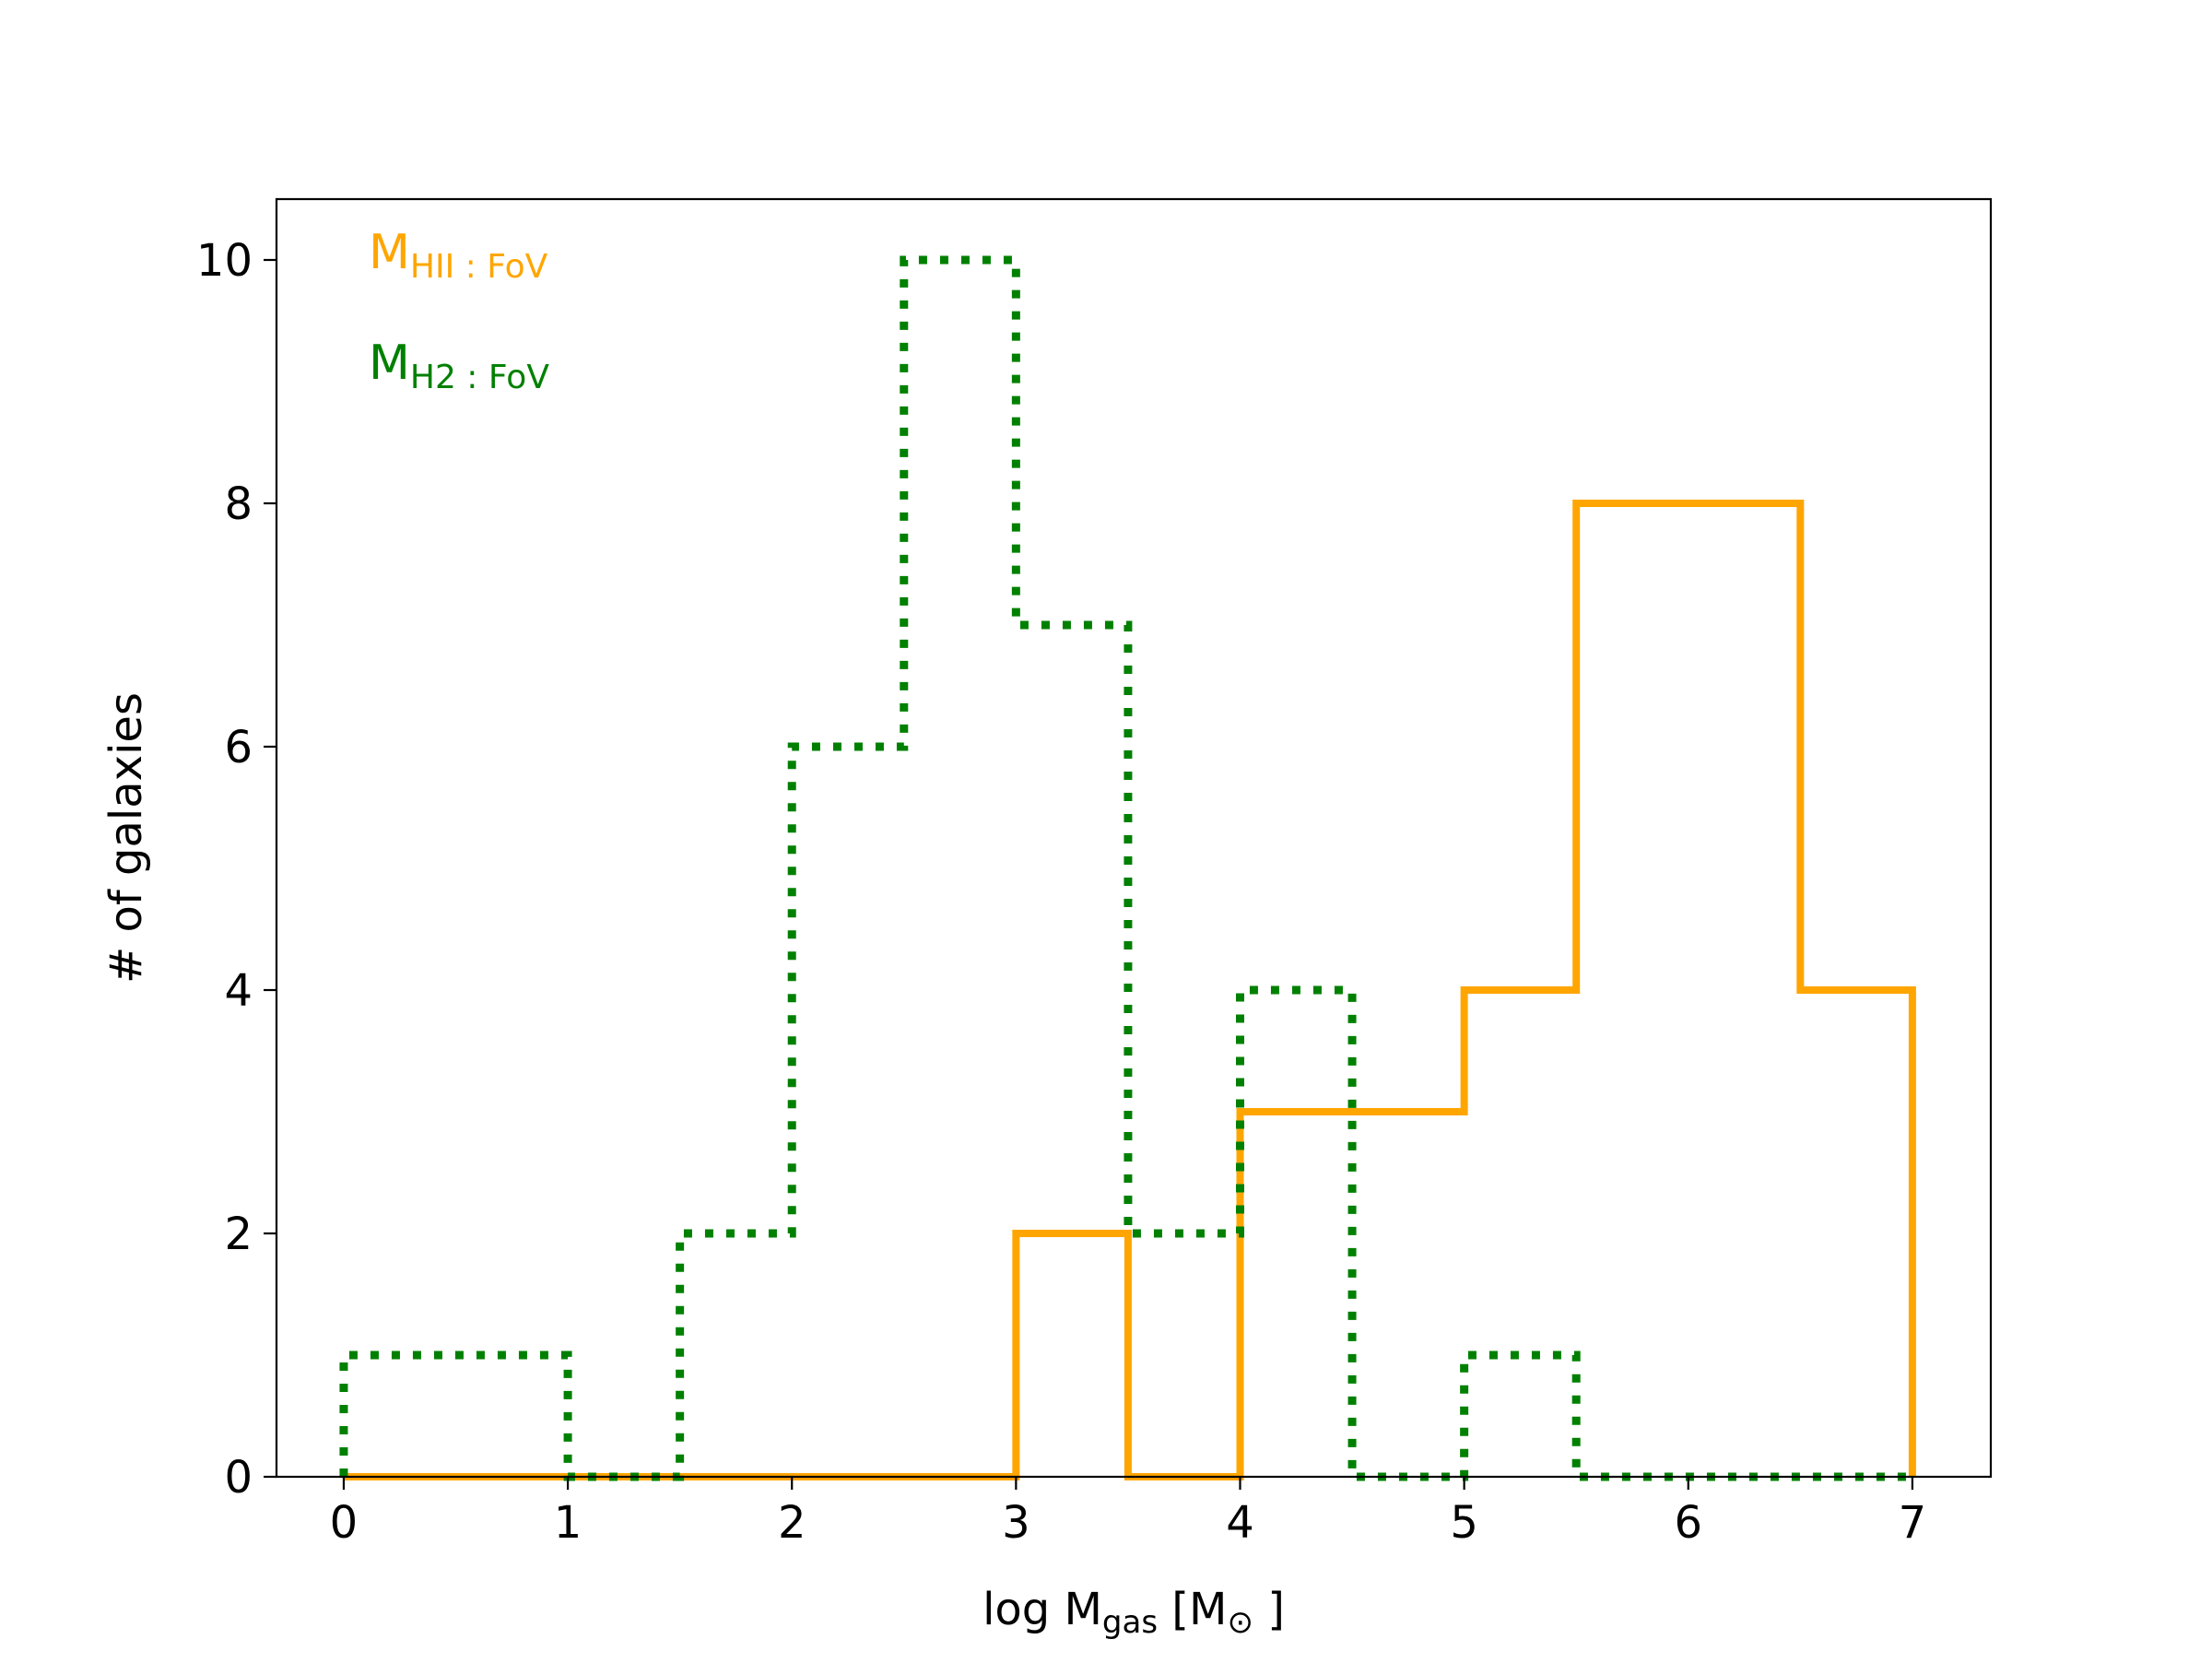 Image resolution: width=2212 pixels, height=1663 pixels. What do you see at coordinates (238, 991) in the screenshot?
I see `y-tick-label-2: 4` at bounding box center [238, 991].